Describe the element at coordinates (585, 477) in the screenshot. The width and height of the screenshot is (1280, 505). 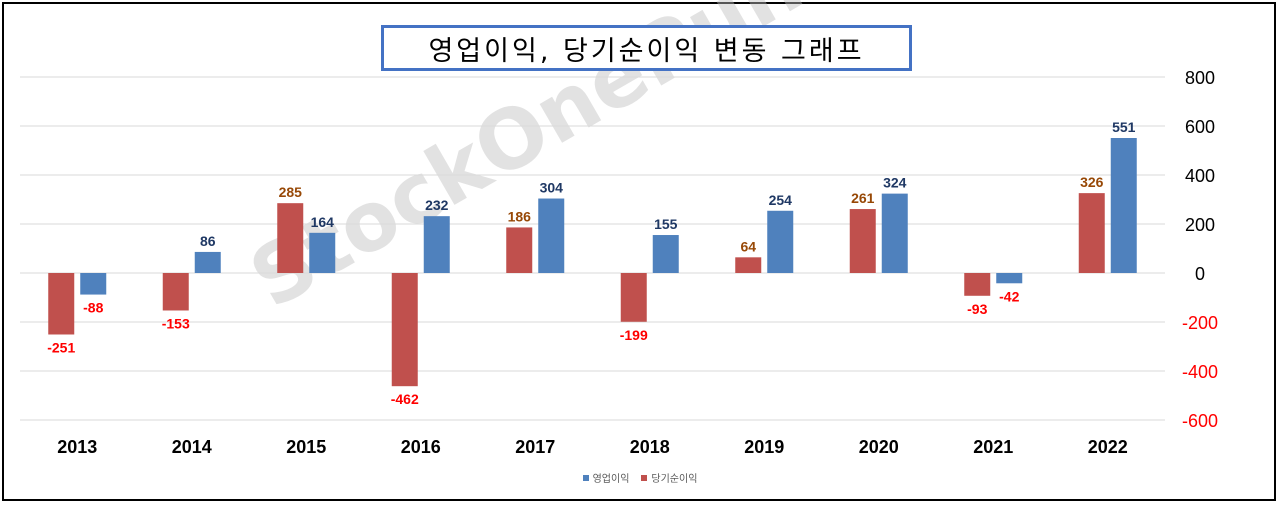
I see `legend-swatch-operating` at that location.